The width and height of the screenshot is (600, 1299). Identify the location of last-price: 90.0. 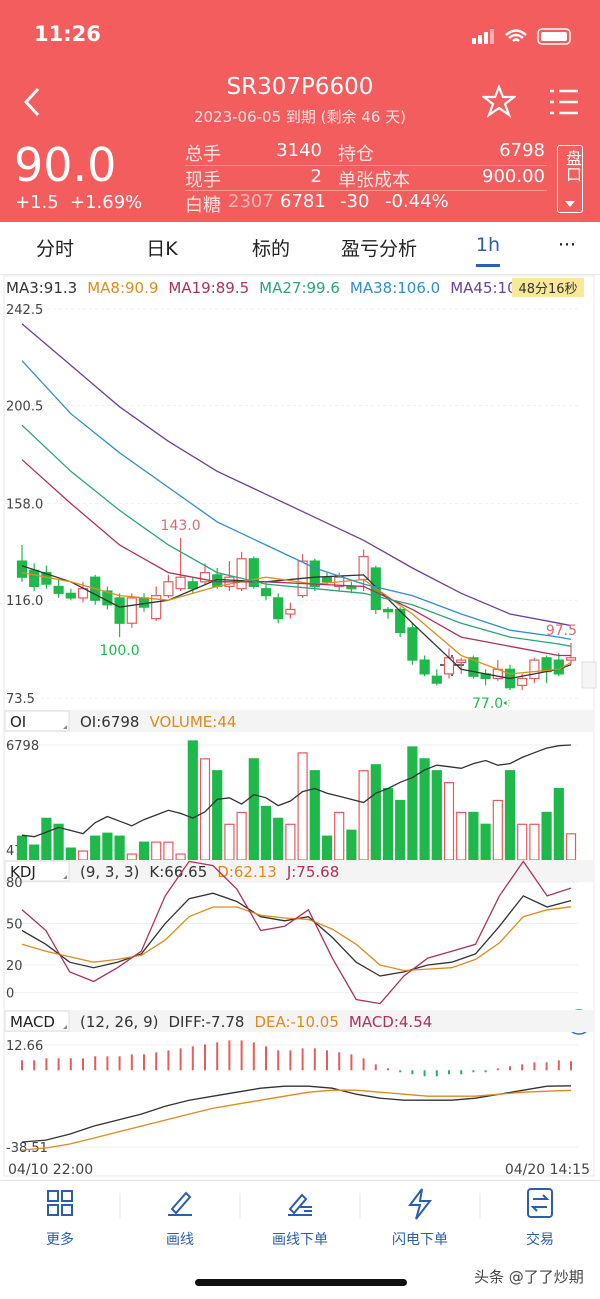
(65, 165).